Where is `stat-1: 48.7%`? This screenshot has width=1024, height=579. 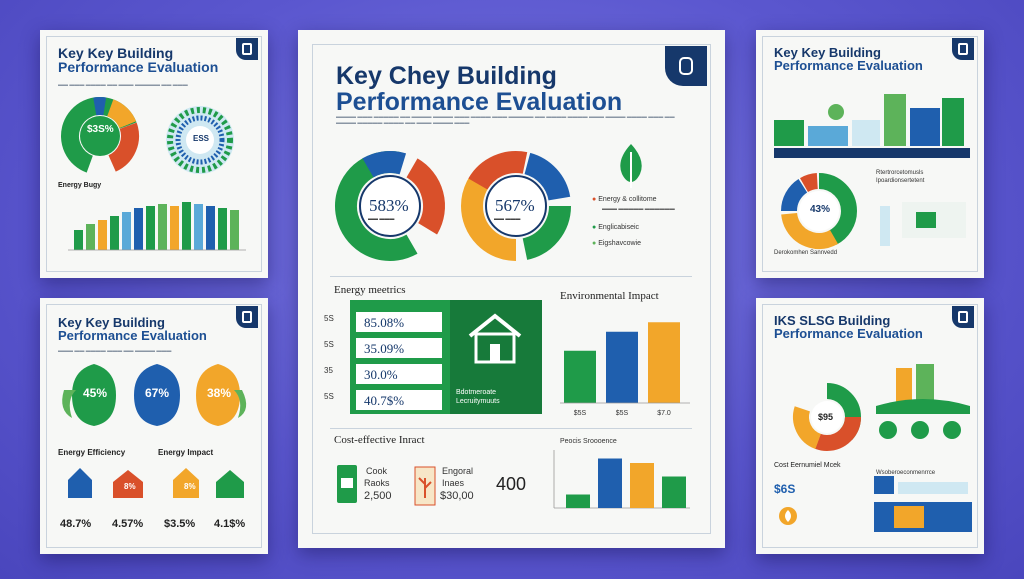
stat-1: 48.7% is located at coordinates (76, 524).